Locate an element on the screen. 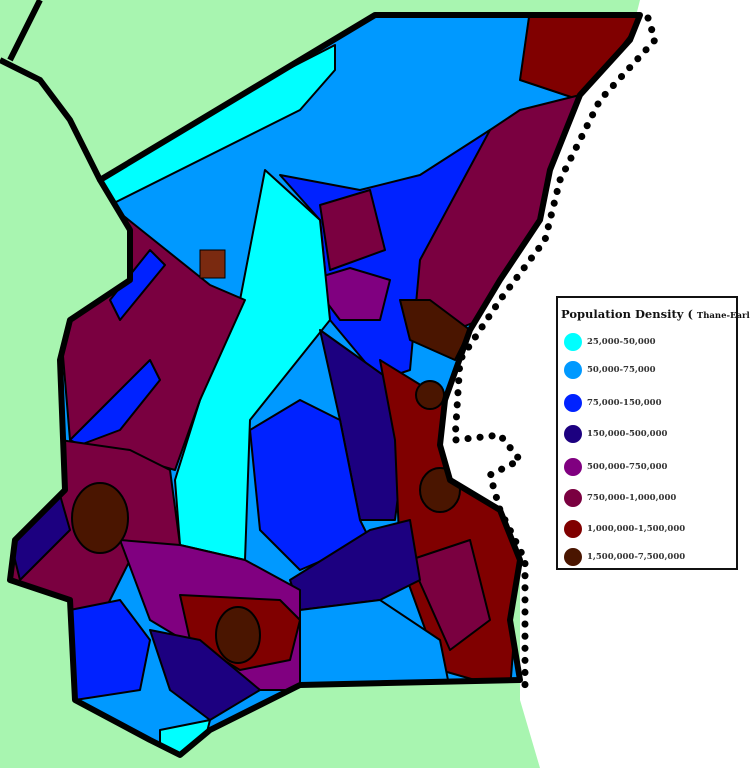  region-purple-north is located at coordinates (350, 294).